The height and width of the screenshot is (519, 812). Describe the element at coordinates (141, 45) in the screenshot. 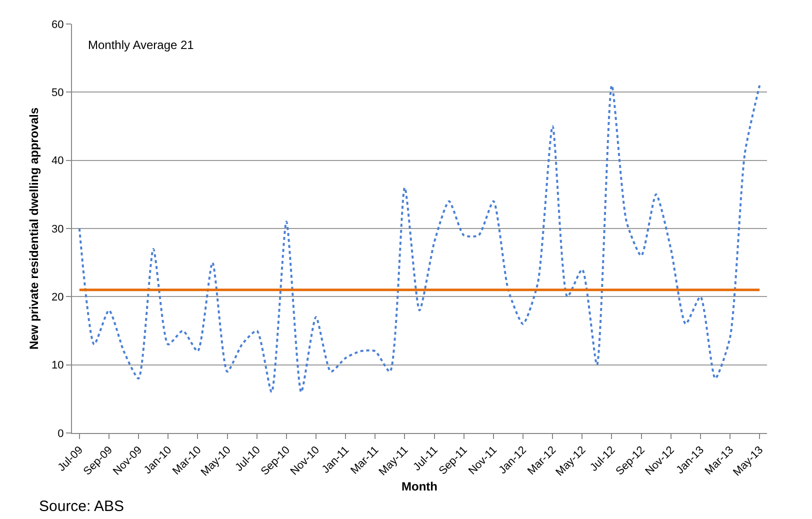

I see `annotation: Monthly Average 21` at that location.